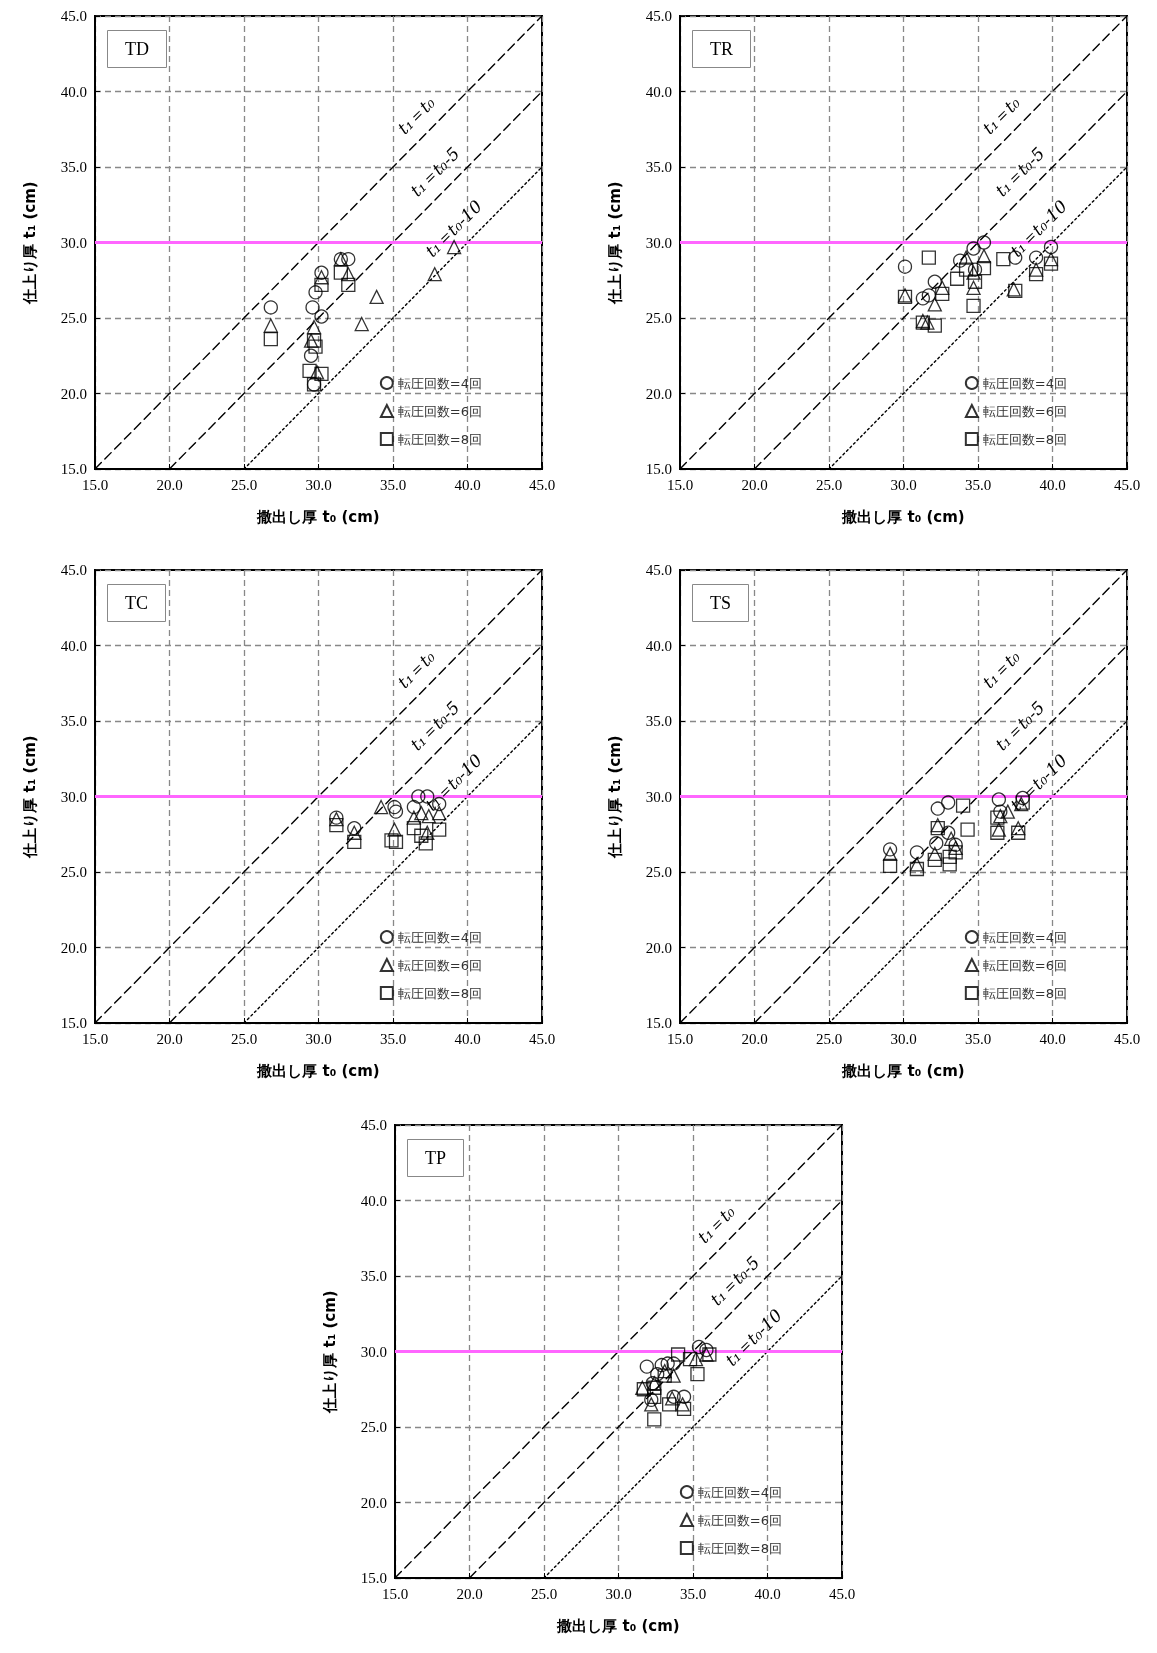 The width and height of the screenshot is (1157, 1653). Describe the element at coordinates (137, 49) in the screenshot. I see `text: TD` at that location.